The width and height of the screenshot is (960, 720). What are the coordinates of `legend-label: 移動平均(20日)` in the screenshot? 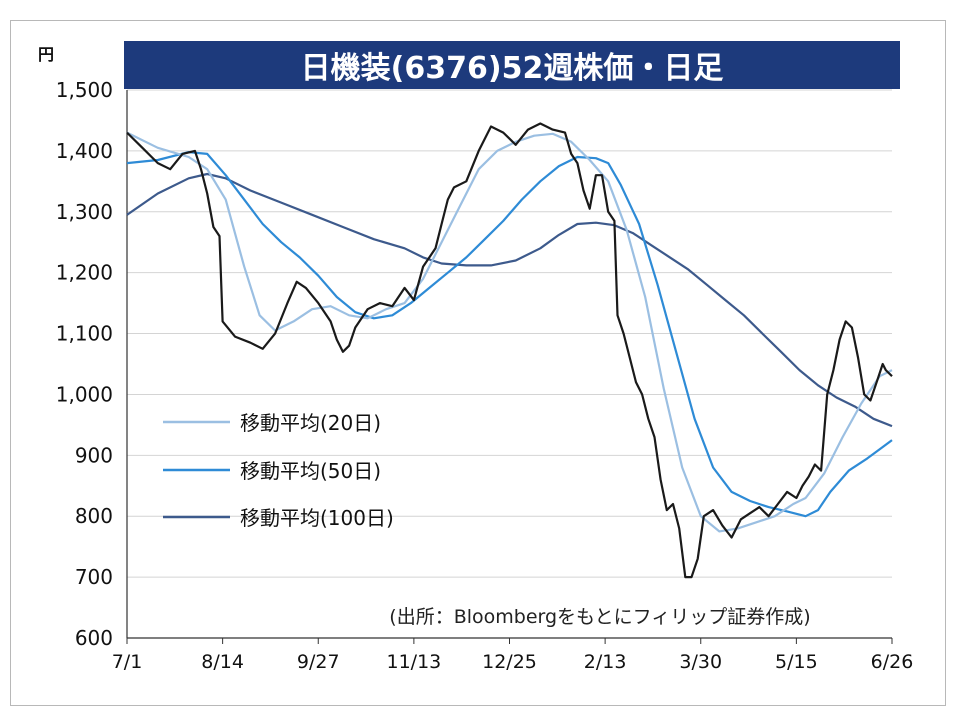 It's located at (310, 423).